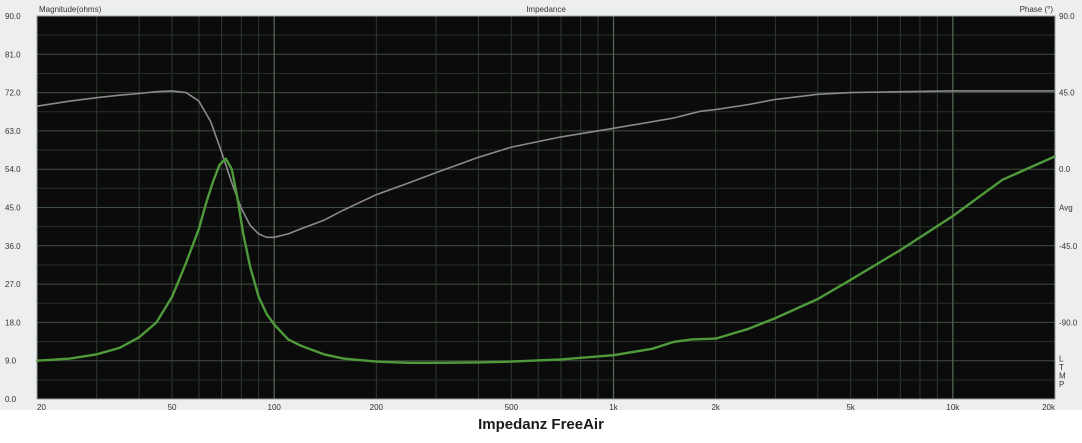  What do you see at coordinates (546, 9) in the screenshot?
I see `chart-title: Impedance` at bounding box center [546, 9].